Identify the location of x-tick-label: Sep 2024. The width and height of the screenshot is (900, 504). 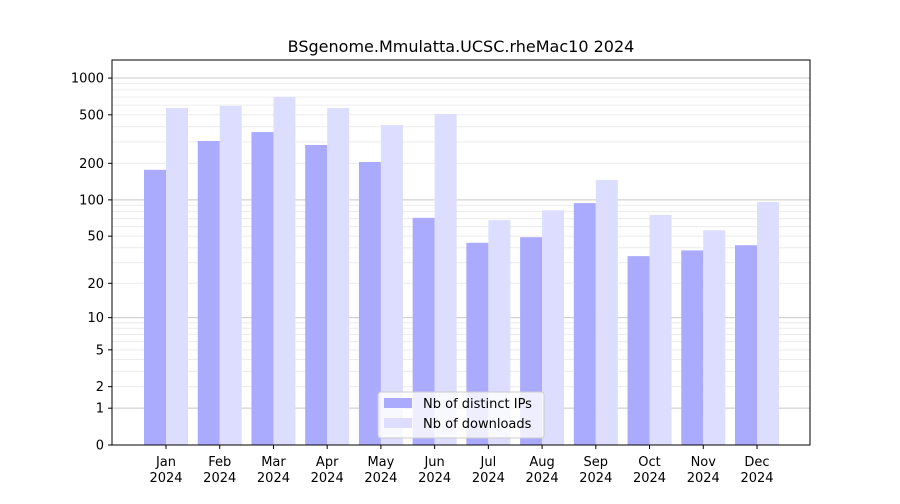
(595, 470).